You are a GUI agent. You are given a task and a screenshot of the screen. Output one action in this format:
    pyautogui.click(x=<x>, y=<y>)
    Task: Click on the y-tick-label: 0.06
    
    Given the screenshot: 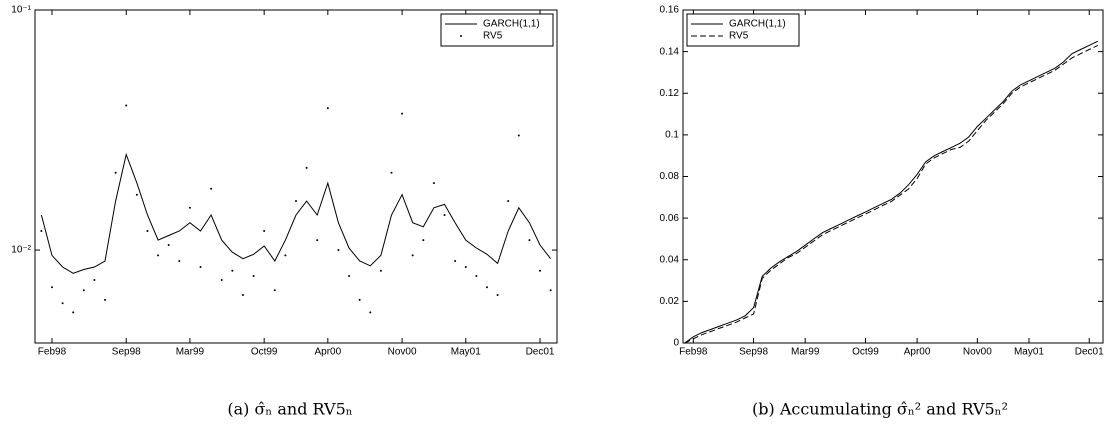 What is the action you would take?
    pyautogui.click(x=670, y=218)
    